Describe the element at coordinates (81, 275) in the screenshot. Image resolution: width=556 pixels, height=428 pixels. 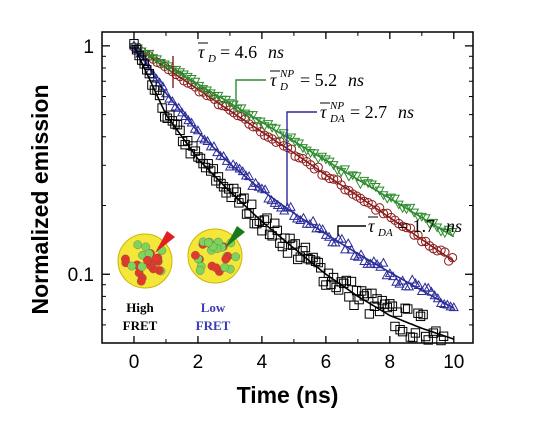
I see `y-tick-label: 0.1` at that location.